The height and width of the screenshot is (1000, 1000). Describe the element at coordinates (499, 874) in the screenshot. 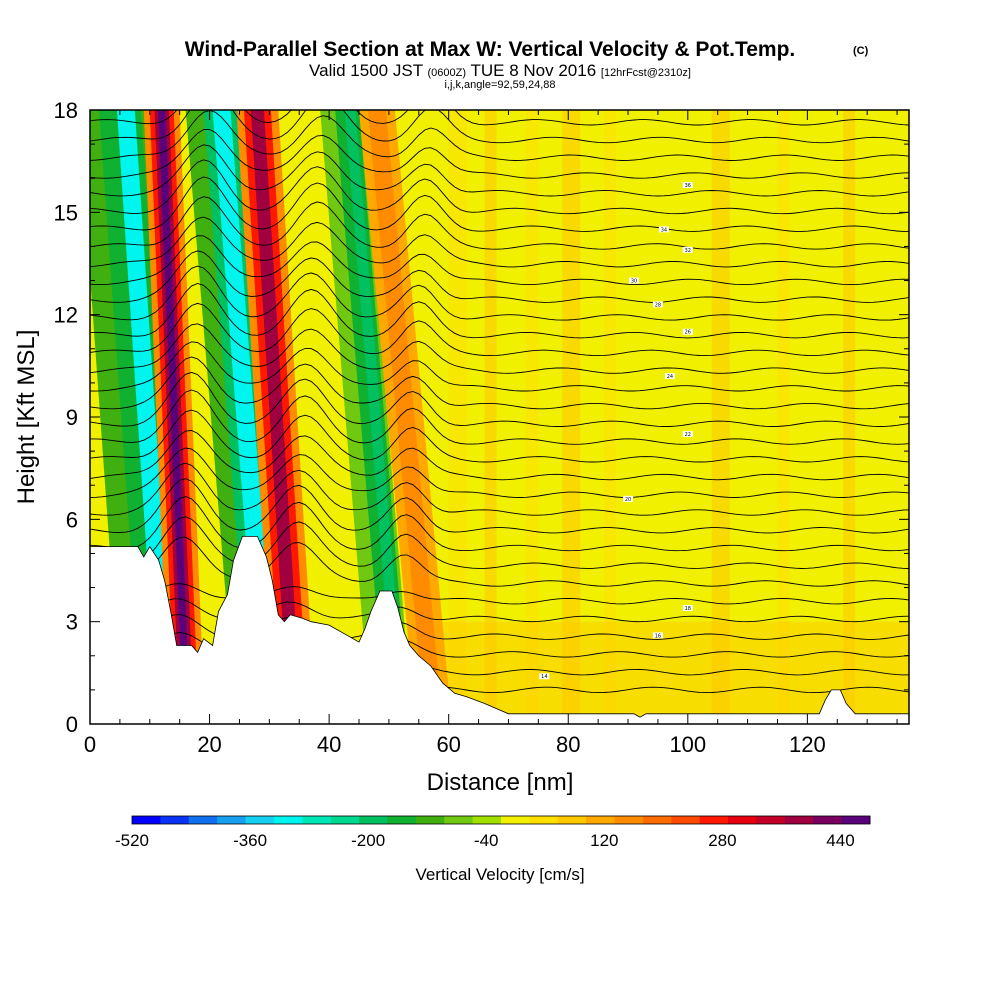

I see `colorbar-title: Vertical Velocity [cm/s]` at that location.